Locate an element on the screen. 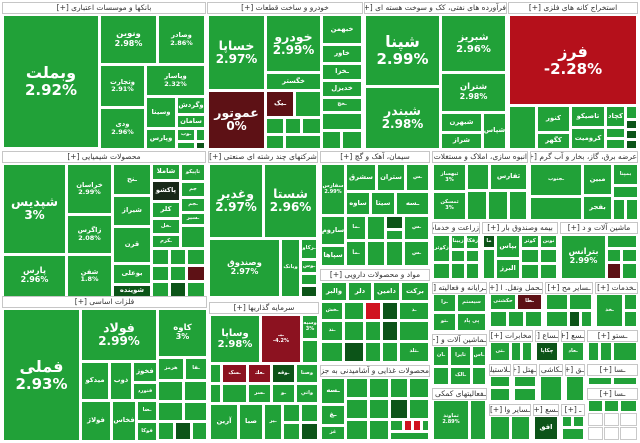 This screenshot has width=640, height=443. tile-شراز: شراز is located at coordinates (461, 141).